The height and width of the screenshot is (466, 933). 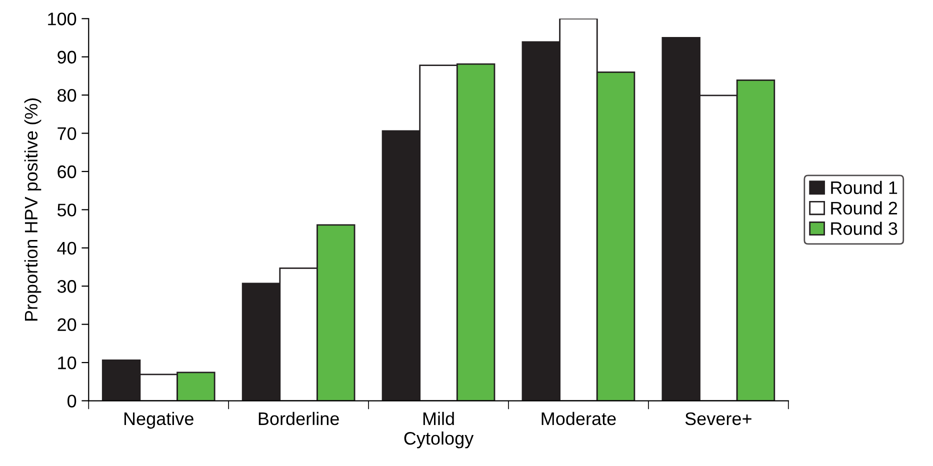 I want to click on x-tick-label: Negative, so click(x=159, y=420).